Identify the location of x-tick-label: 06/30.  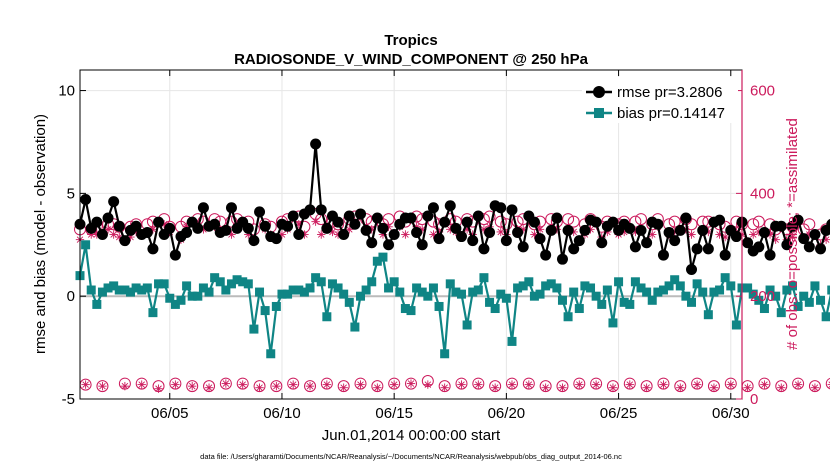
(731, 413).